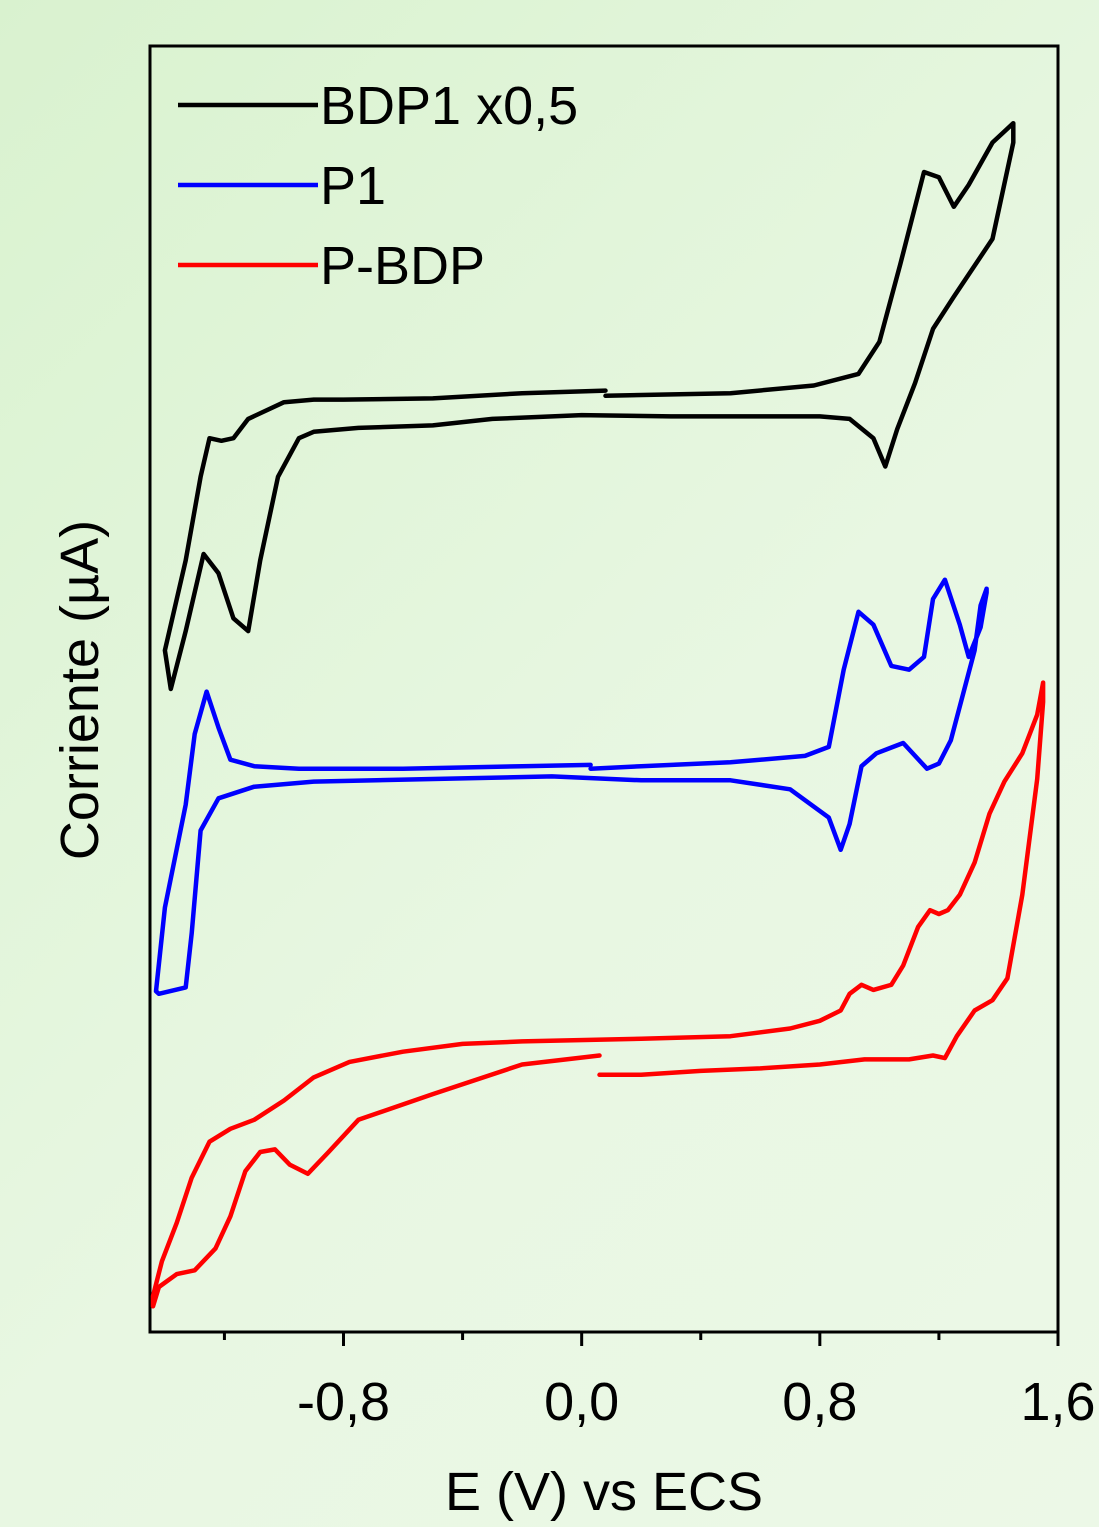 Image resolution: width=1099 pixels, height=1527 pixels. Describe the element at coordinates (581, 1402) in the screenshot. I see `x-tick-label: 0,0` at that location.